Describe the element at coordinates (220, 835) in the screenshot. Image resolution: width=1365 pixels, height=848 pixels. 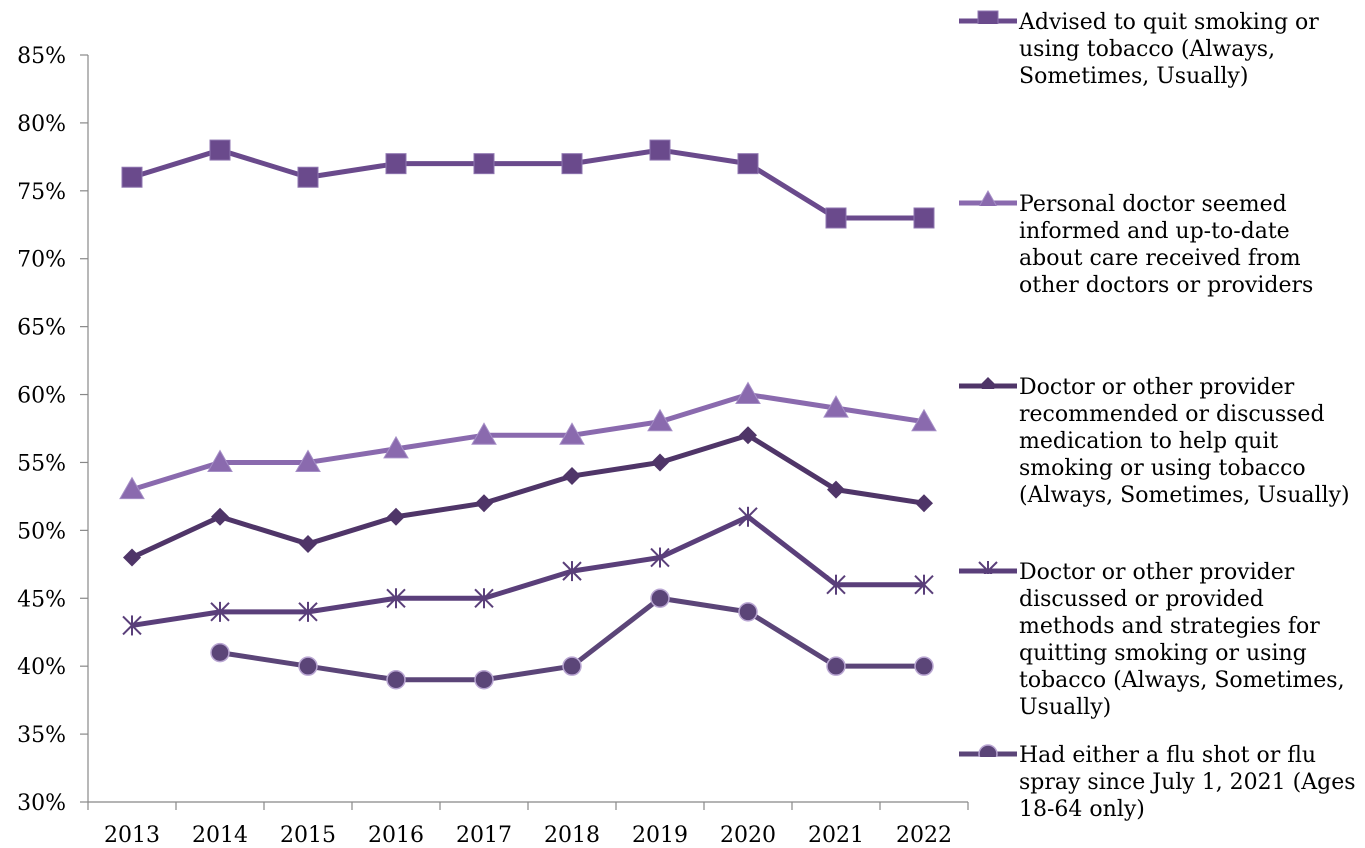
I see `x-tick-label: 2014` at that location.